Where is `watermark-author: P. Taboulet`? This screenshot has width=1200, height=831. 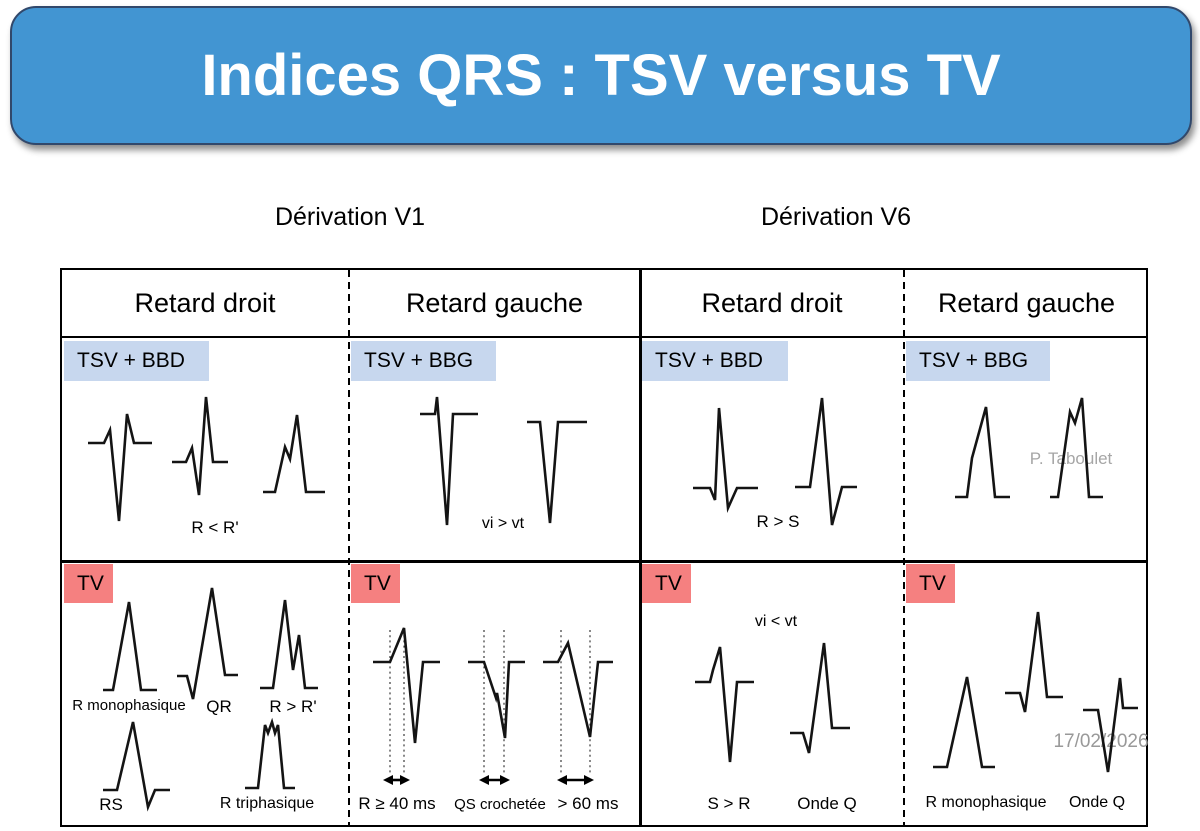 watermark-author: P. Taboulet is located at coordinates (1071, 458).